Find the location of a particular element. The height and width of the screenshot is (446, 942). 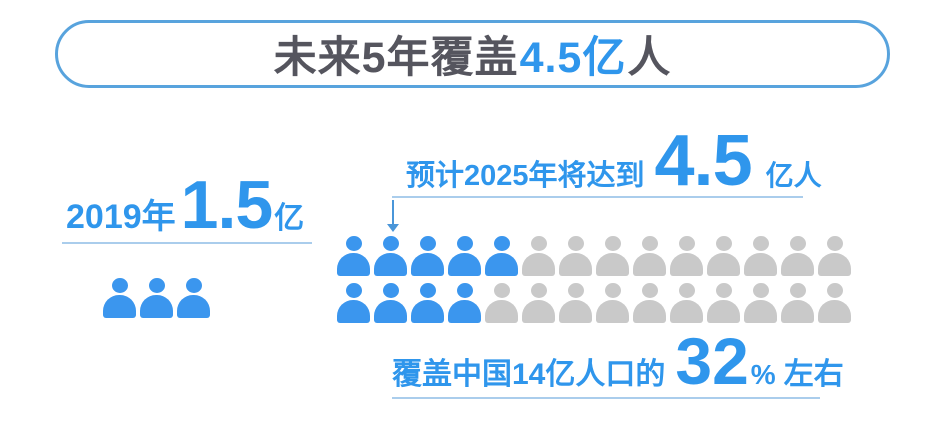

projection-2025-value: 4.5 is located at coordinates (703, 161).